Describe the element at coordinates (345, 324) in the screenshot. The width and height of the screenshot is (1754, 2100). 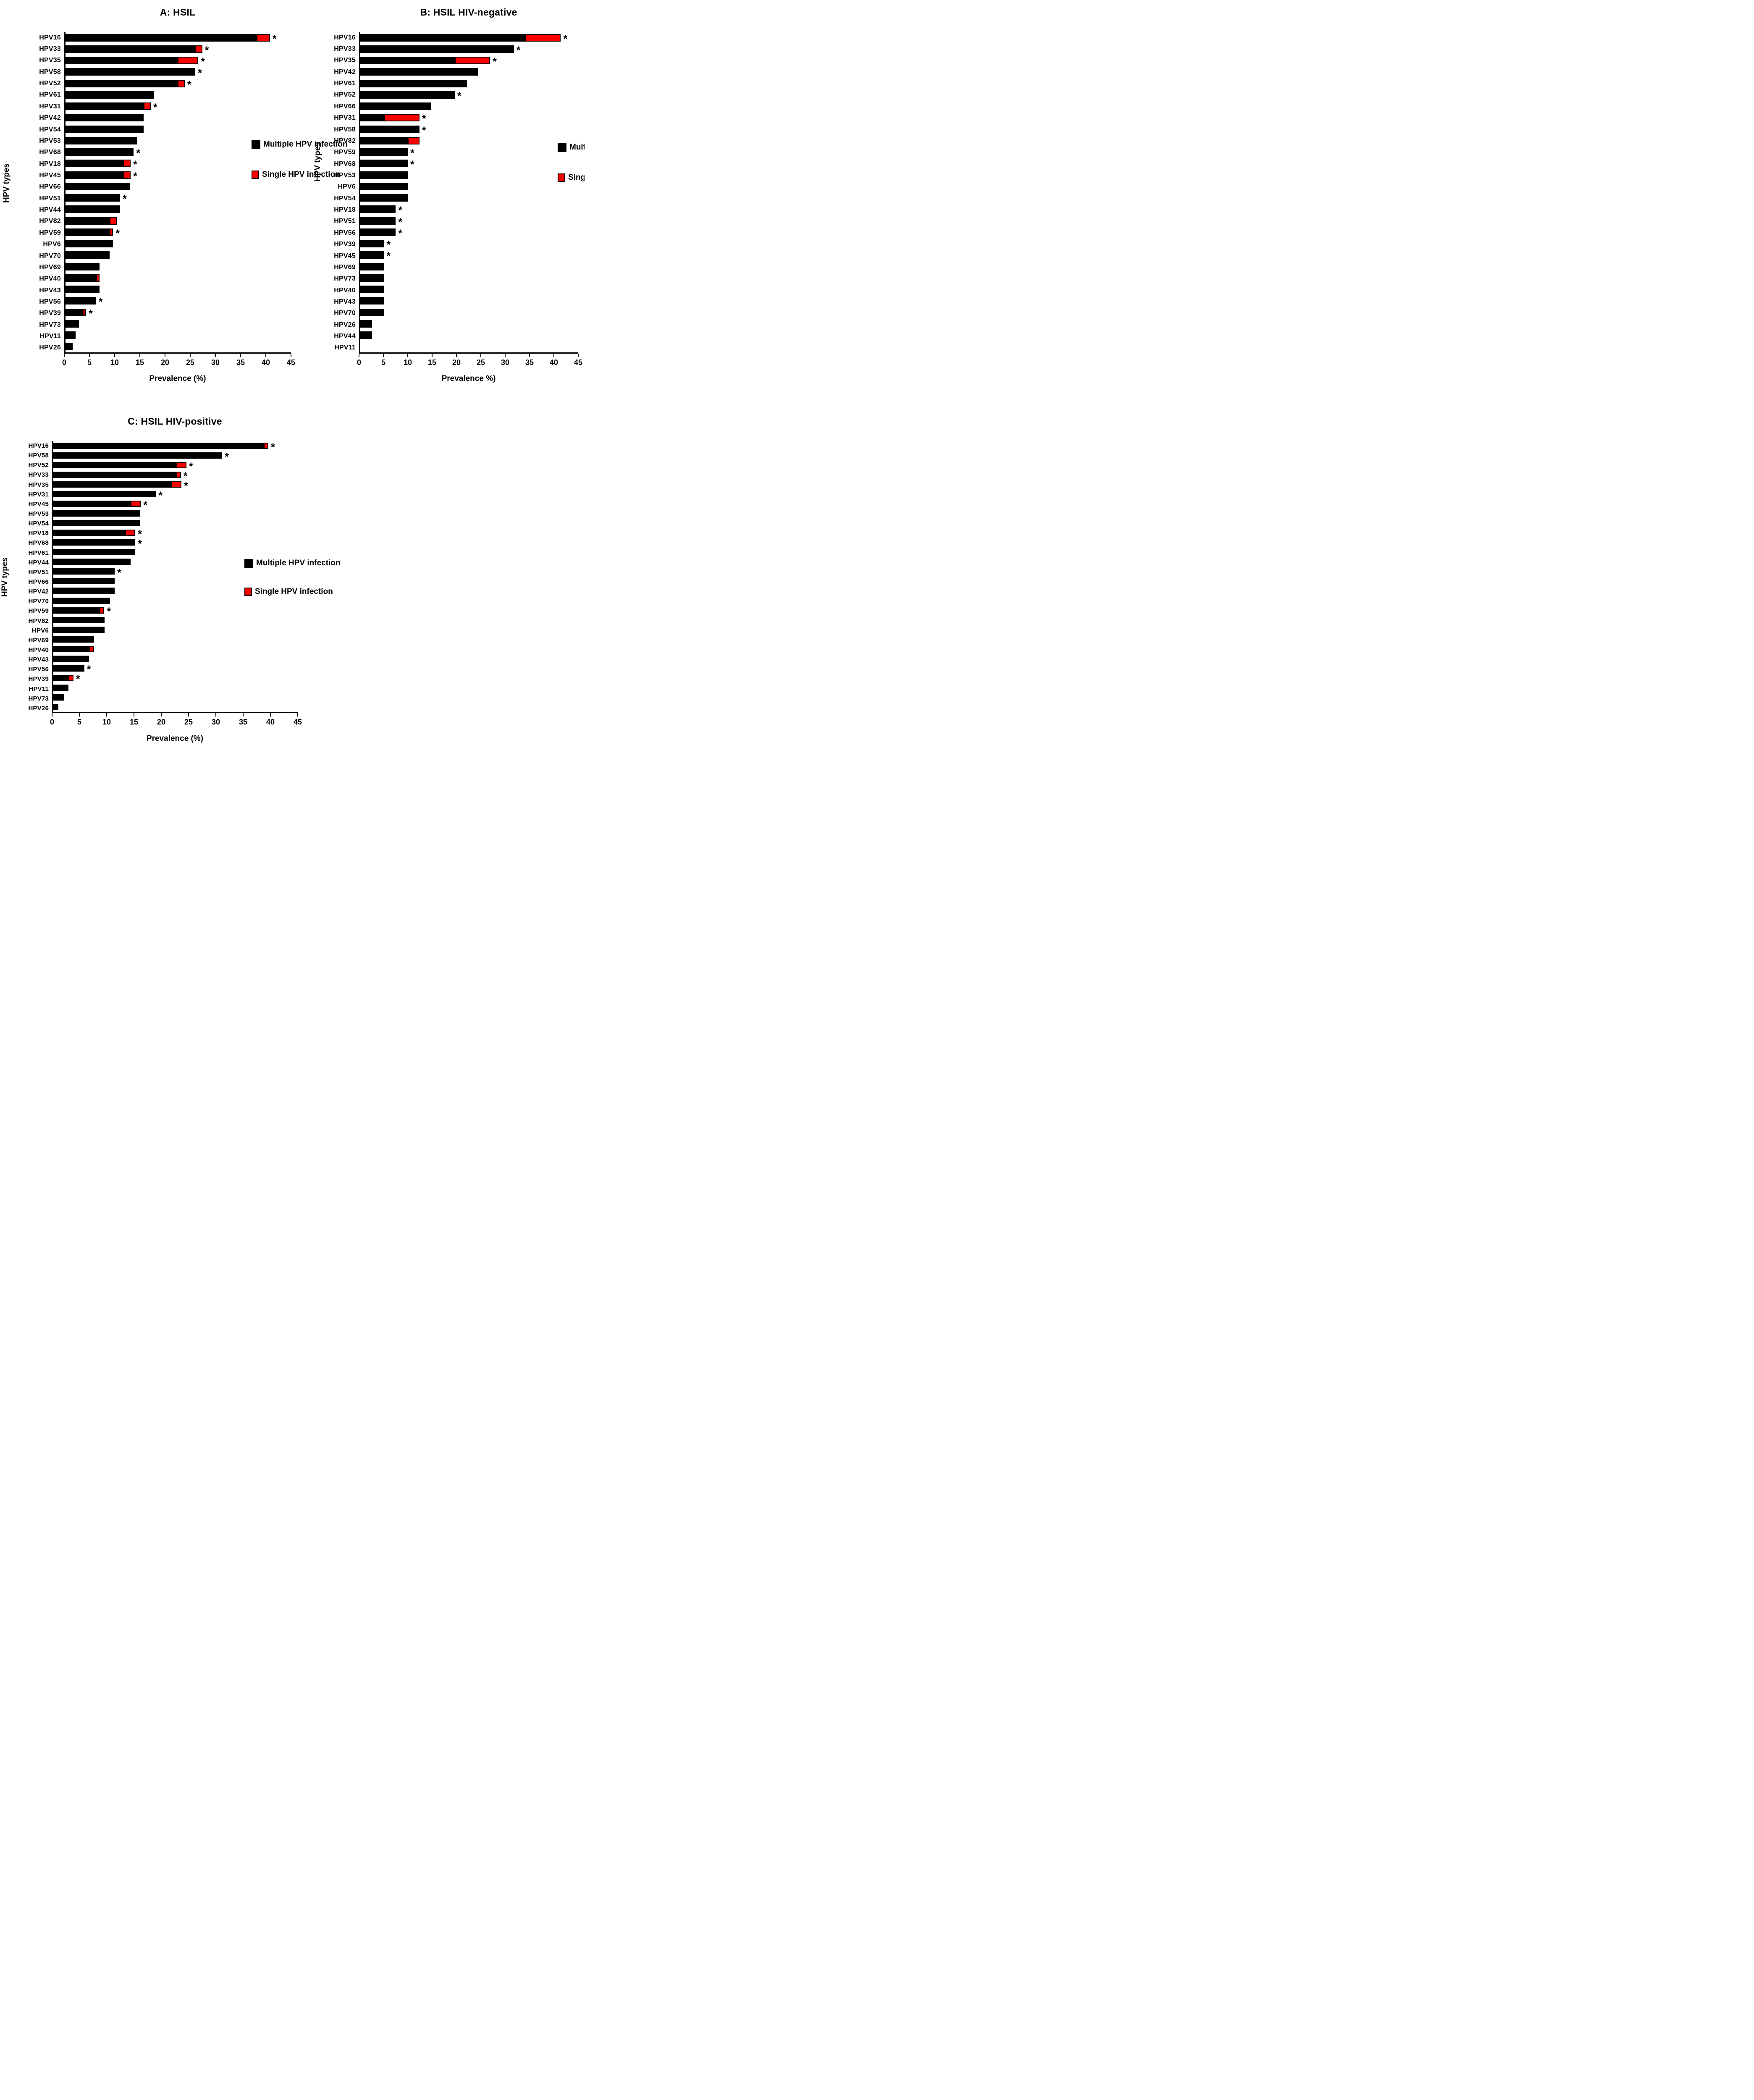
I see `row-label-hpv26: HPV26` at that location.